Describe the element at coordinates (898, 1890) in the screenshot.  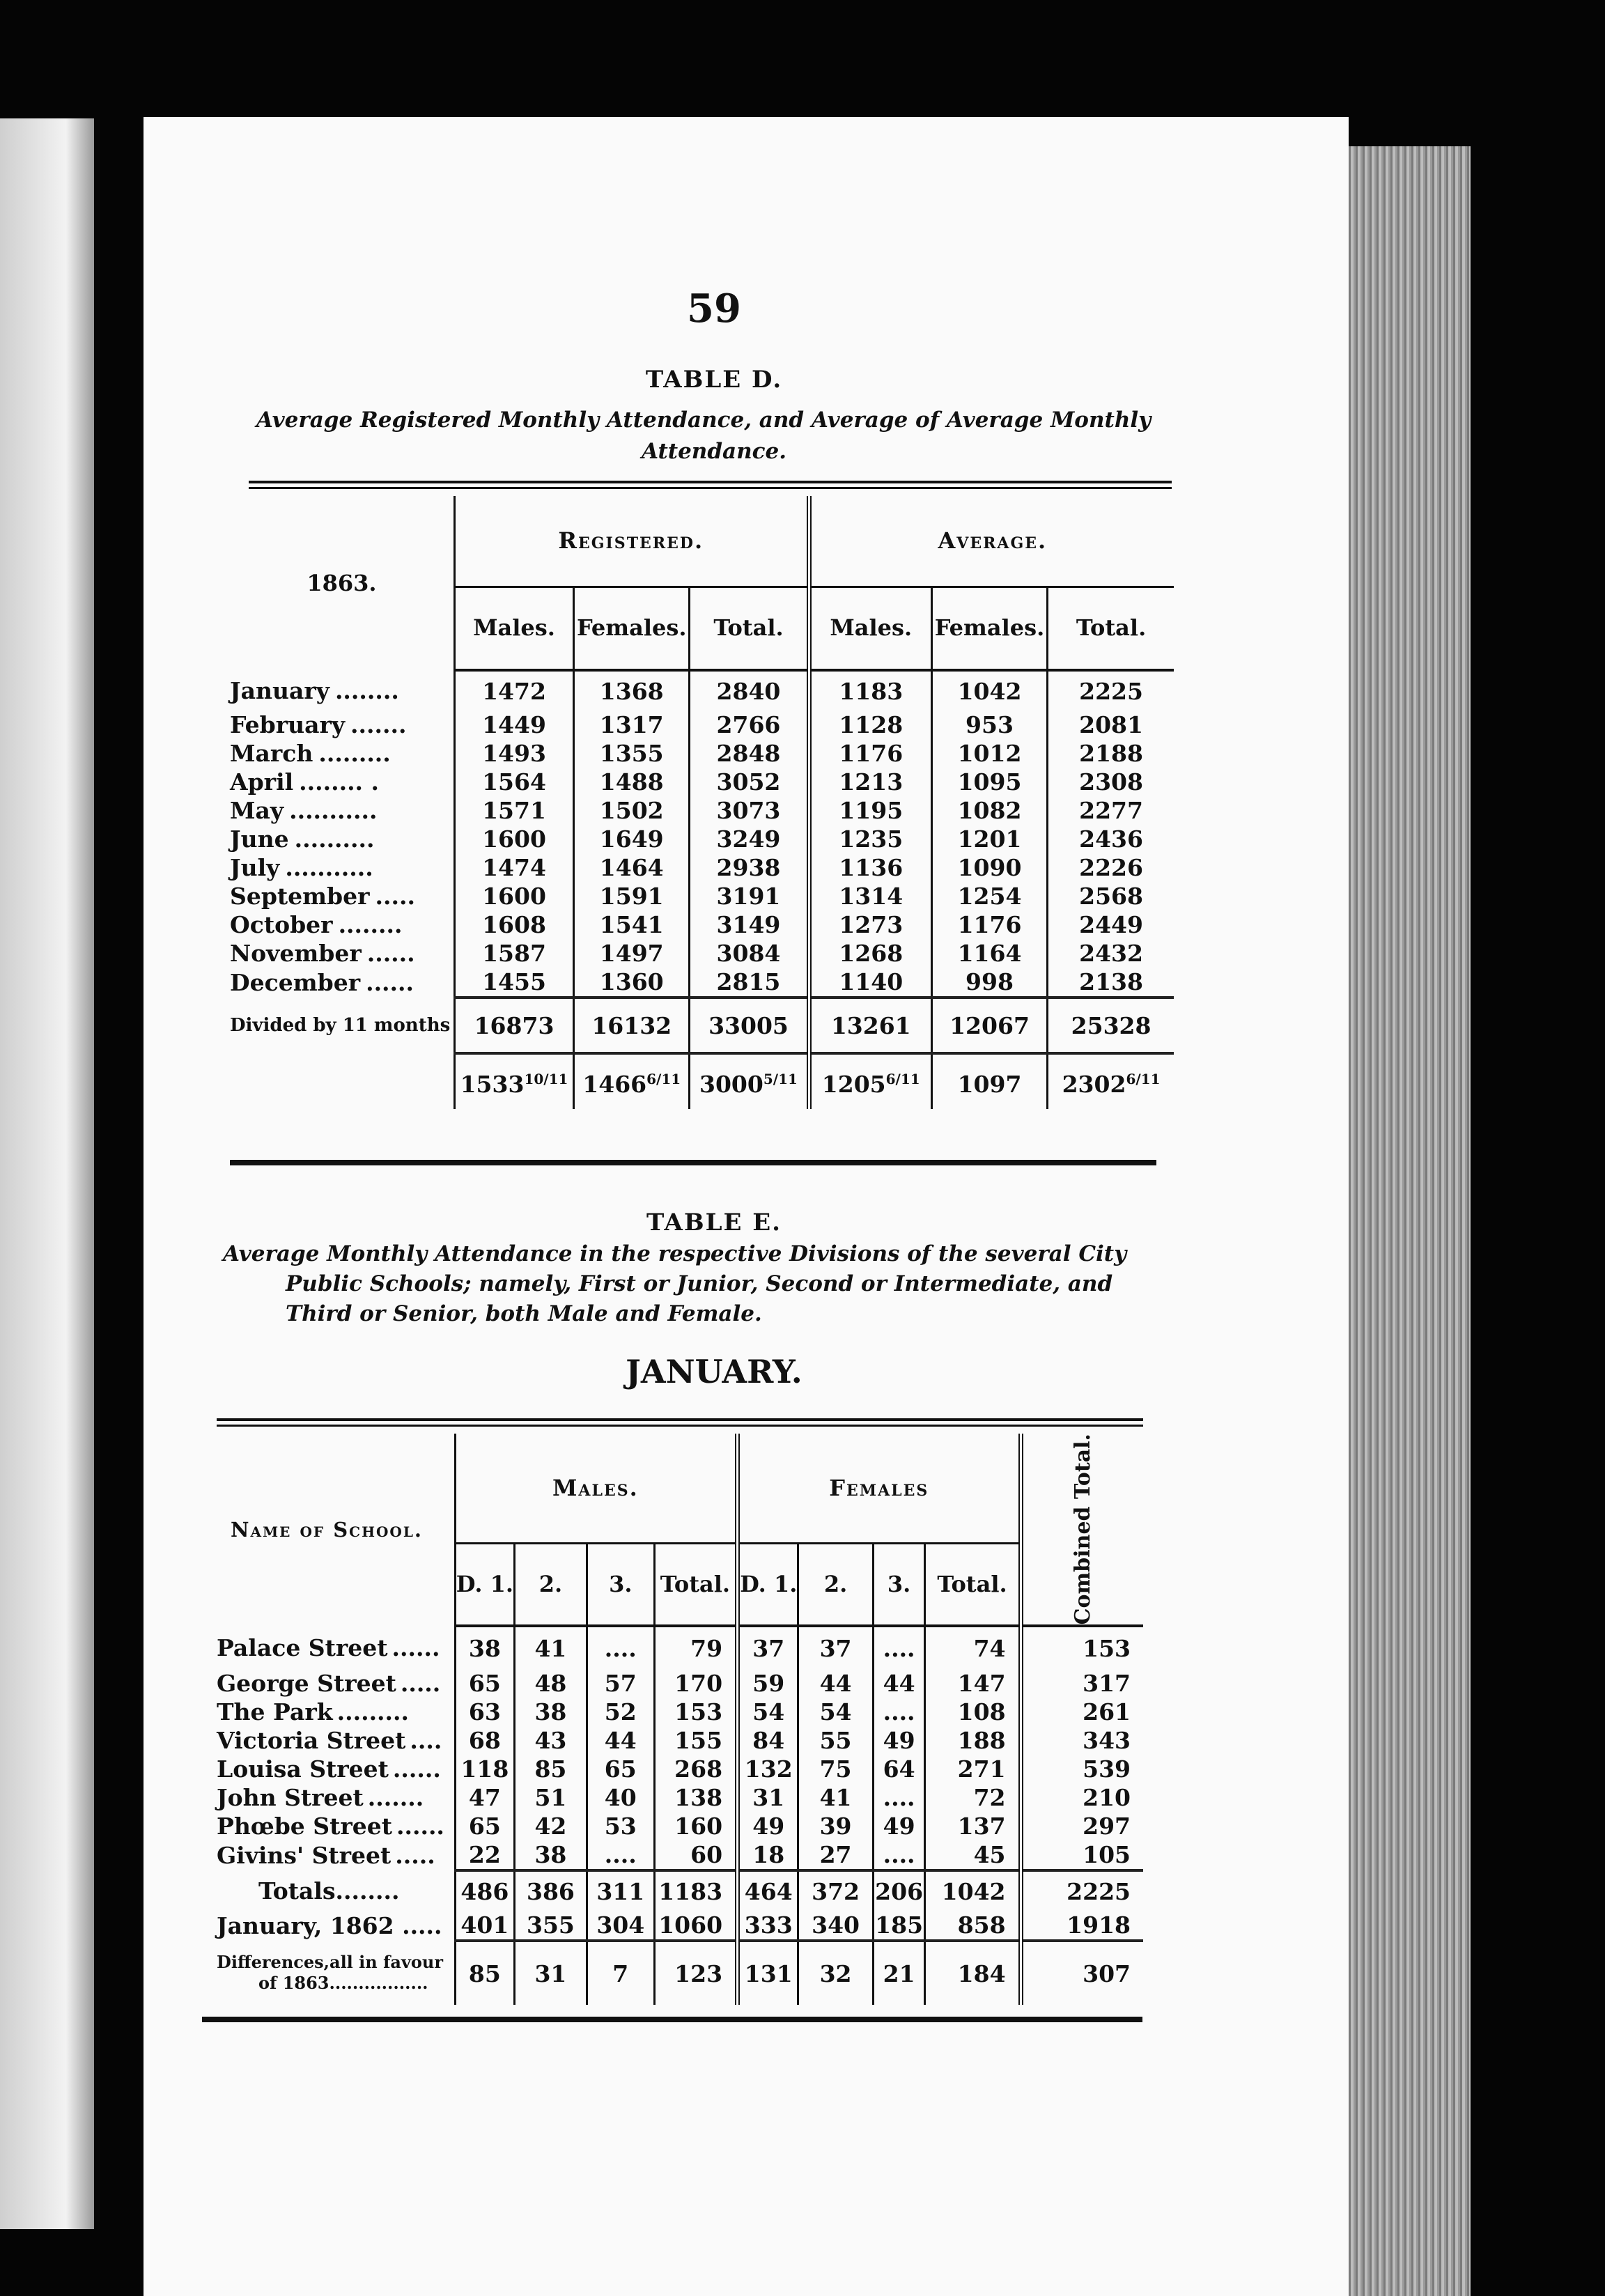
I see `totals-f3: 206` at that location.